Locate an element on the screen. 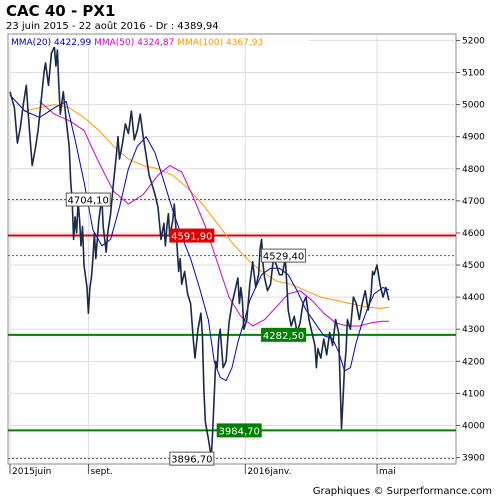 Image resolution: width=500 pixels, height=500 pixels. y-tick-label: 4800 is located at coordinates (473, 170).